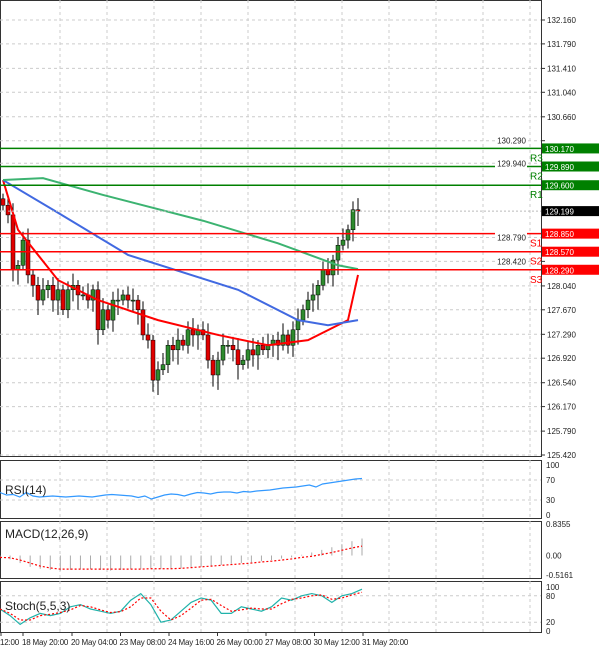 The image size is (600, 653). Describe the element at coordinates (561, 117) in the screenshot. I see `price-axis-label: 130.660` at that location.